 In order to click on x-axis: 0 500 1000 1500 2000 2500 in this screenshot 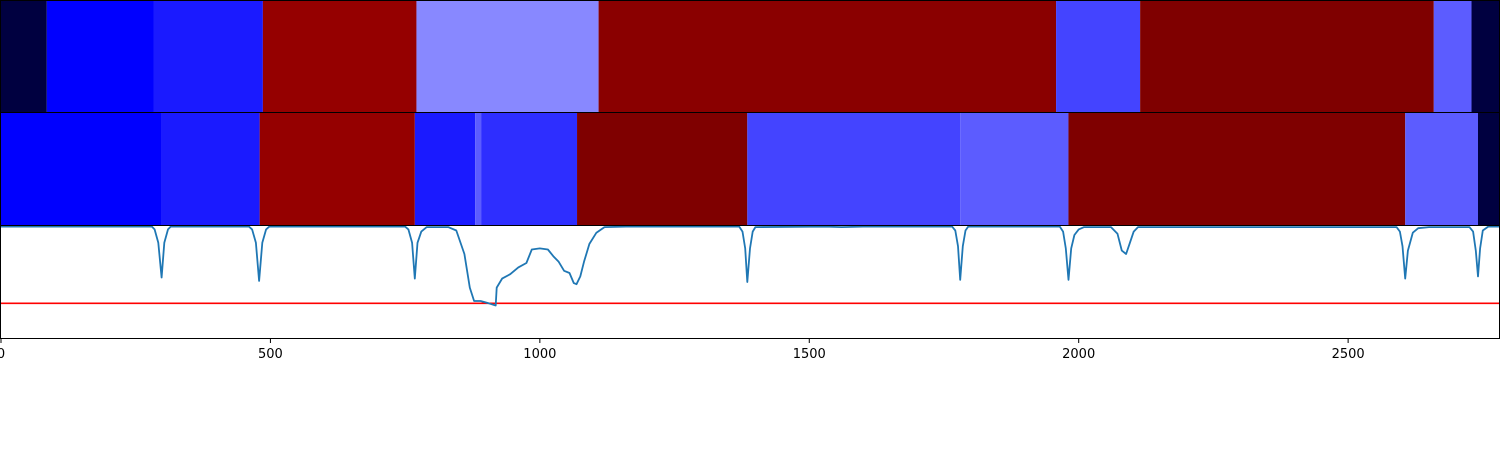, I will do `click(682, 350)`.